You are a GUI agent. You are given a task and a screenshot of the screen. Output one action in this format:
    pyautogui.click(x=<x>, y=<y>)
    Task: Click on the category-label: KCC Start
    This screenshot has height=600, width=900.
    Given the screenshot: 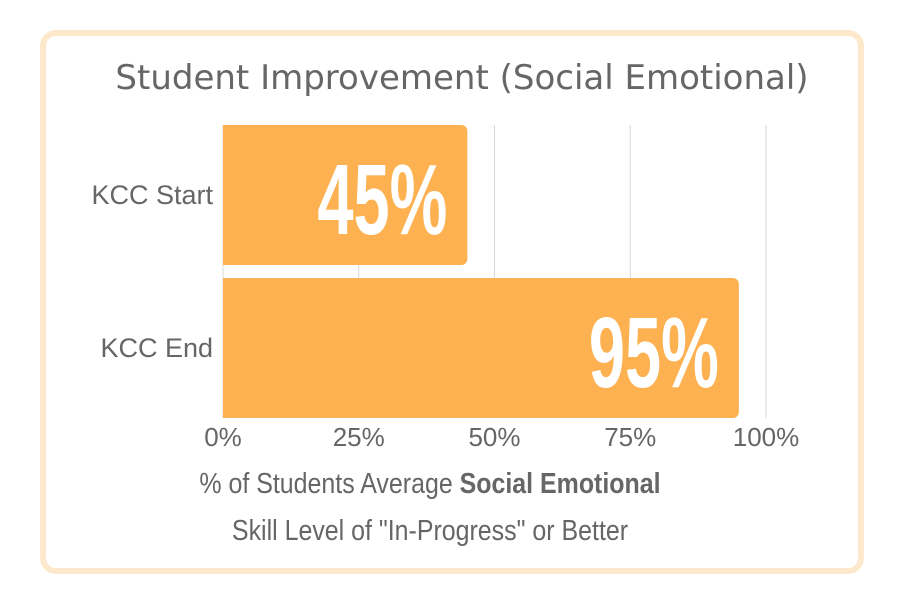 What is the action you would take?
    pyautogui.click(x=152, y=195)
    